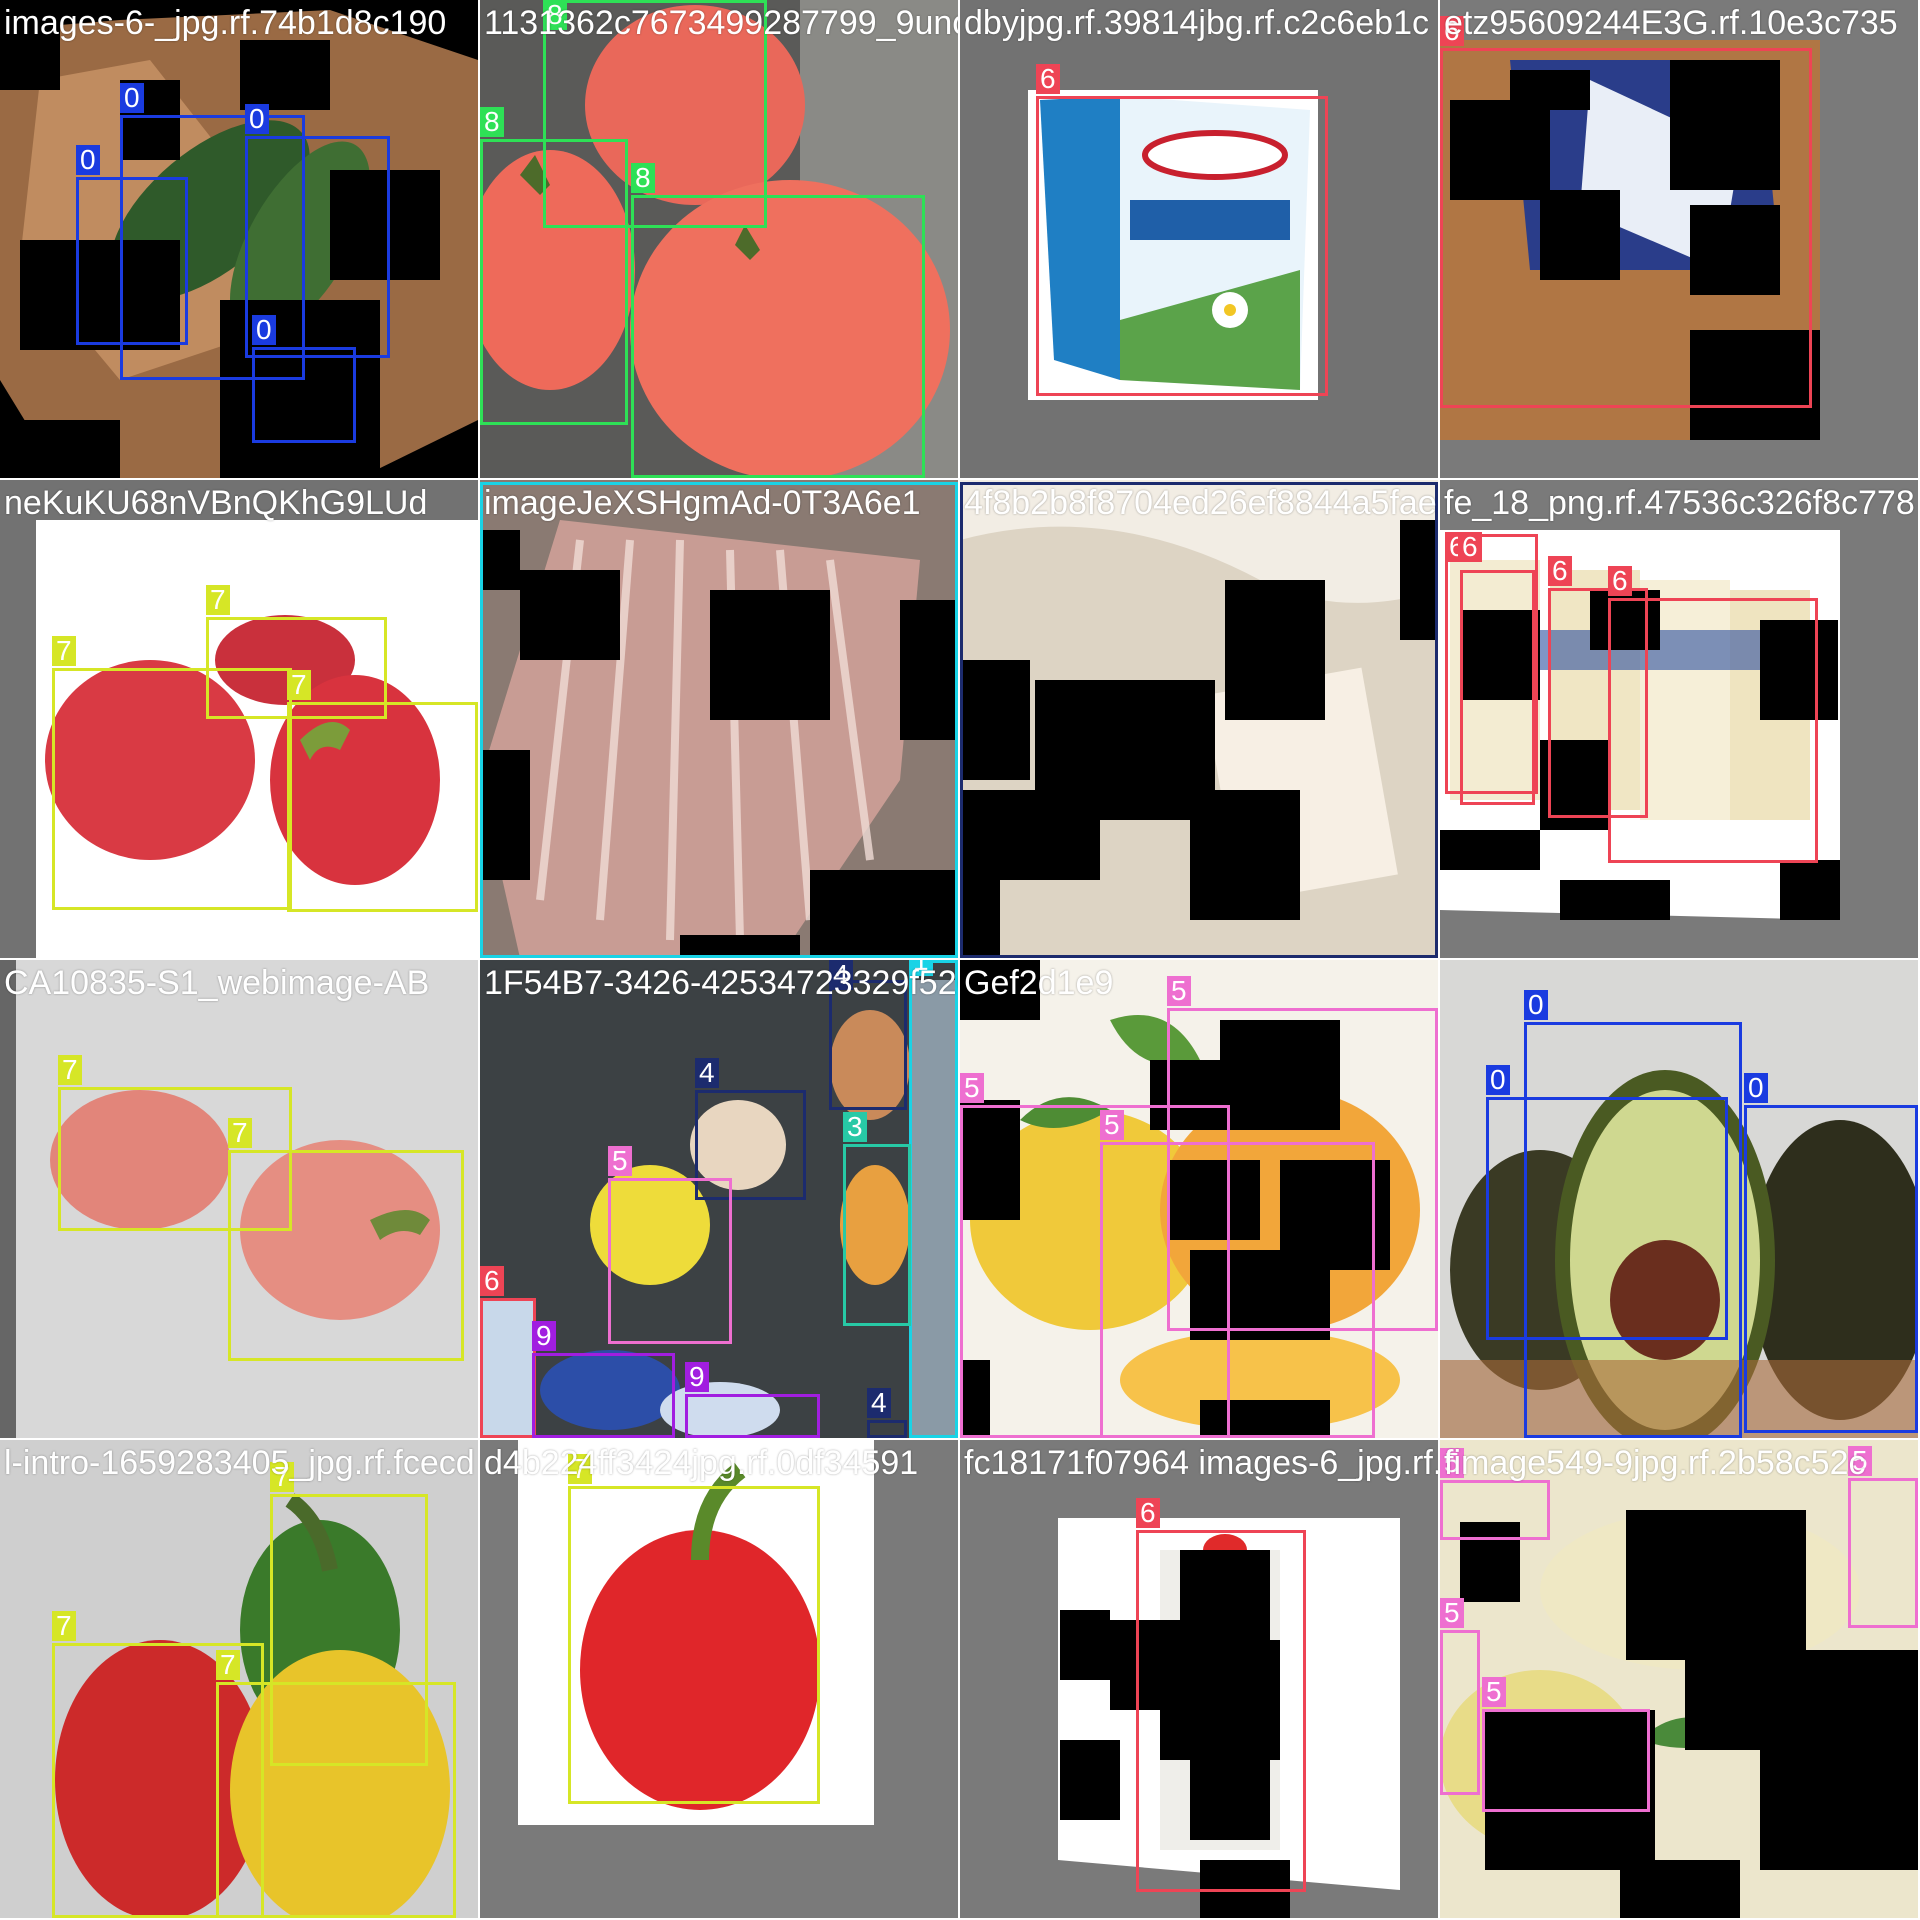 Image resolution: width=1920 pixels, height=1920 pixels. Describe the element at coordinates (721, 23) in the screenshot. I see `tile-caption: 1131362c7673499287799_9uno` at that location.